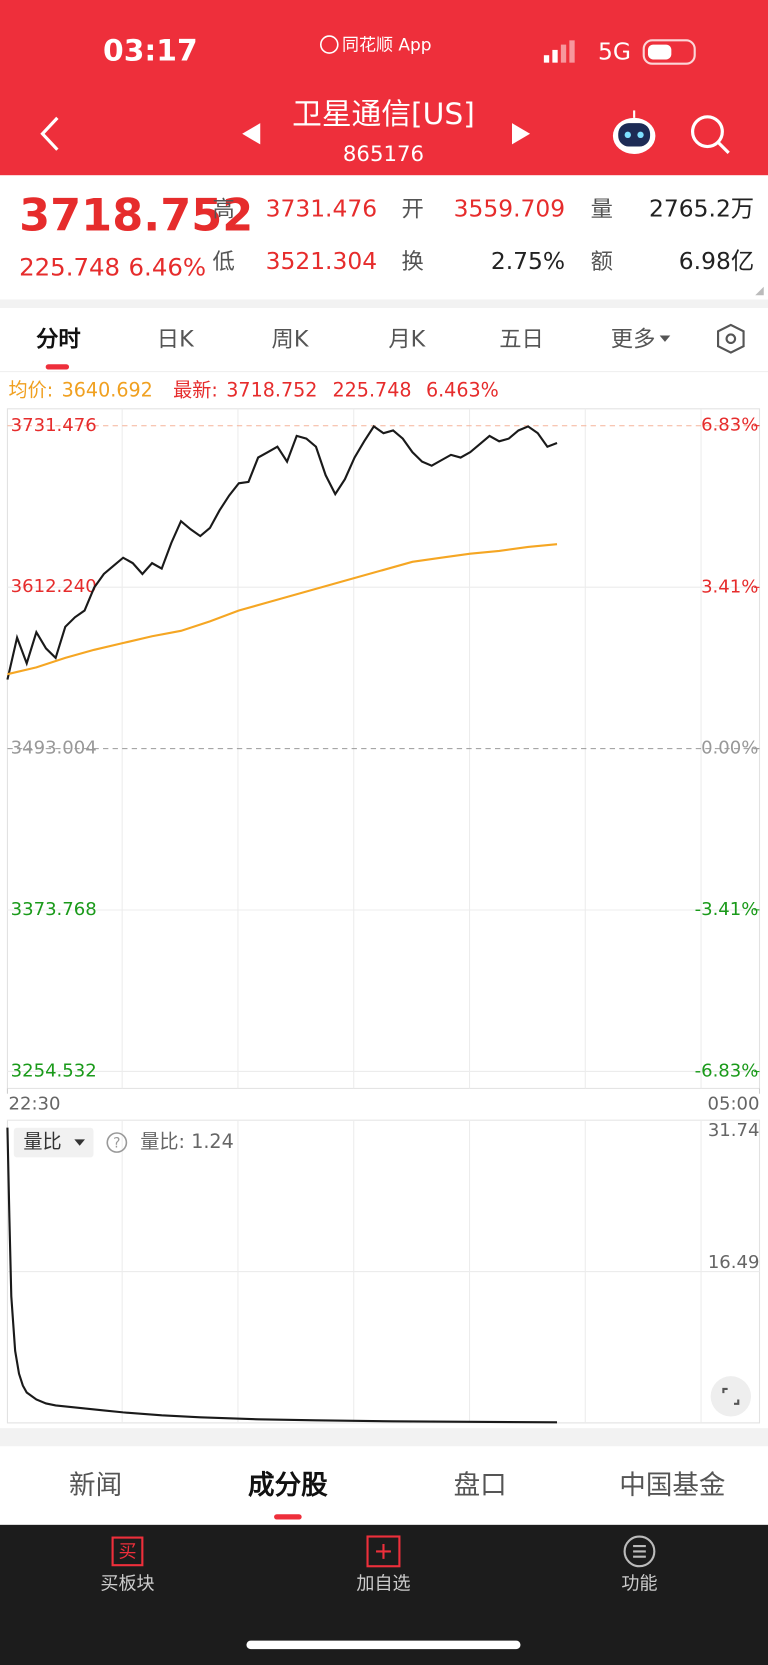  What do you see at coordinates (528, 261) in the screenshot?
I see `stat-value: 2.75%` at bounding box center [528, 261].